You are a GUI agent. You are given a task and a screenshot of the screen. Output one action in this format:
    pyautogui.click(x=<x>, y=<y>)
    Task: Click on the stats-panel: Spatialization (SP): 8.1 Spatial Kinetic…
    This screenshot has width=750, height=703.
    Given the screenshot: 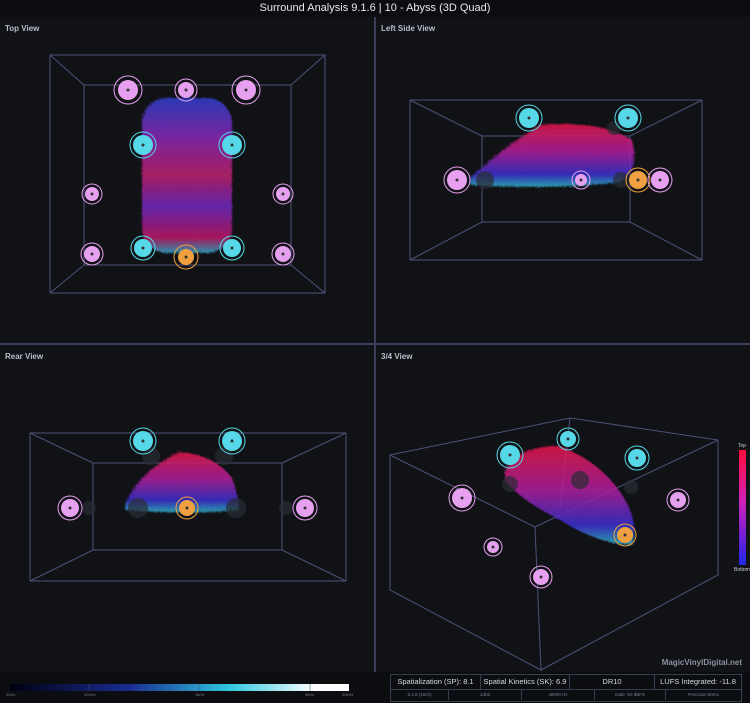 What is the action you would take?
    pyautogui.click(x=566, y=688)
    